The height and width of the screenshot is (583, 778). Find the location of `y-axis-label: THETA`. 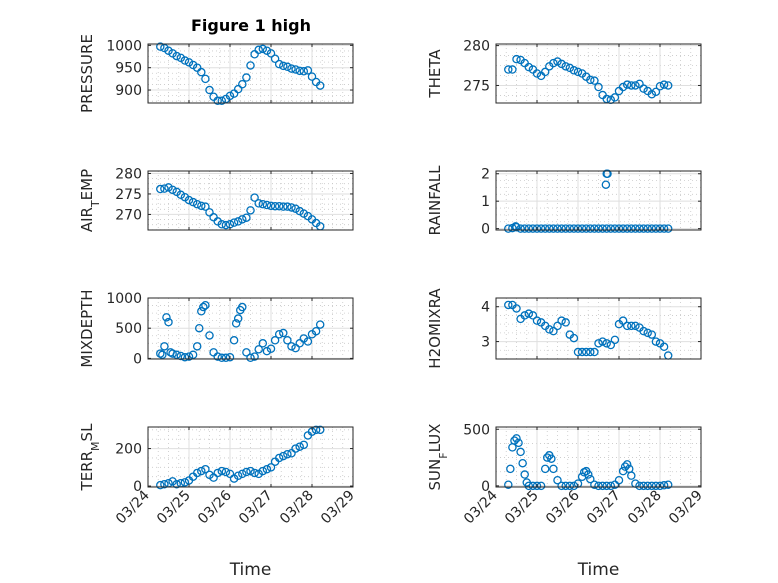

y-axis-label: THETA is located at coordinates (435, 74).